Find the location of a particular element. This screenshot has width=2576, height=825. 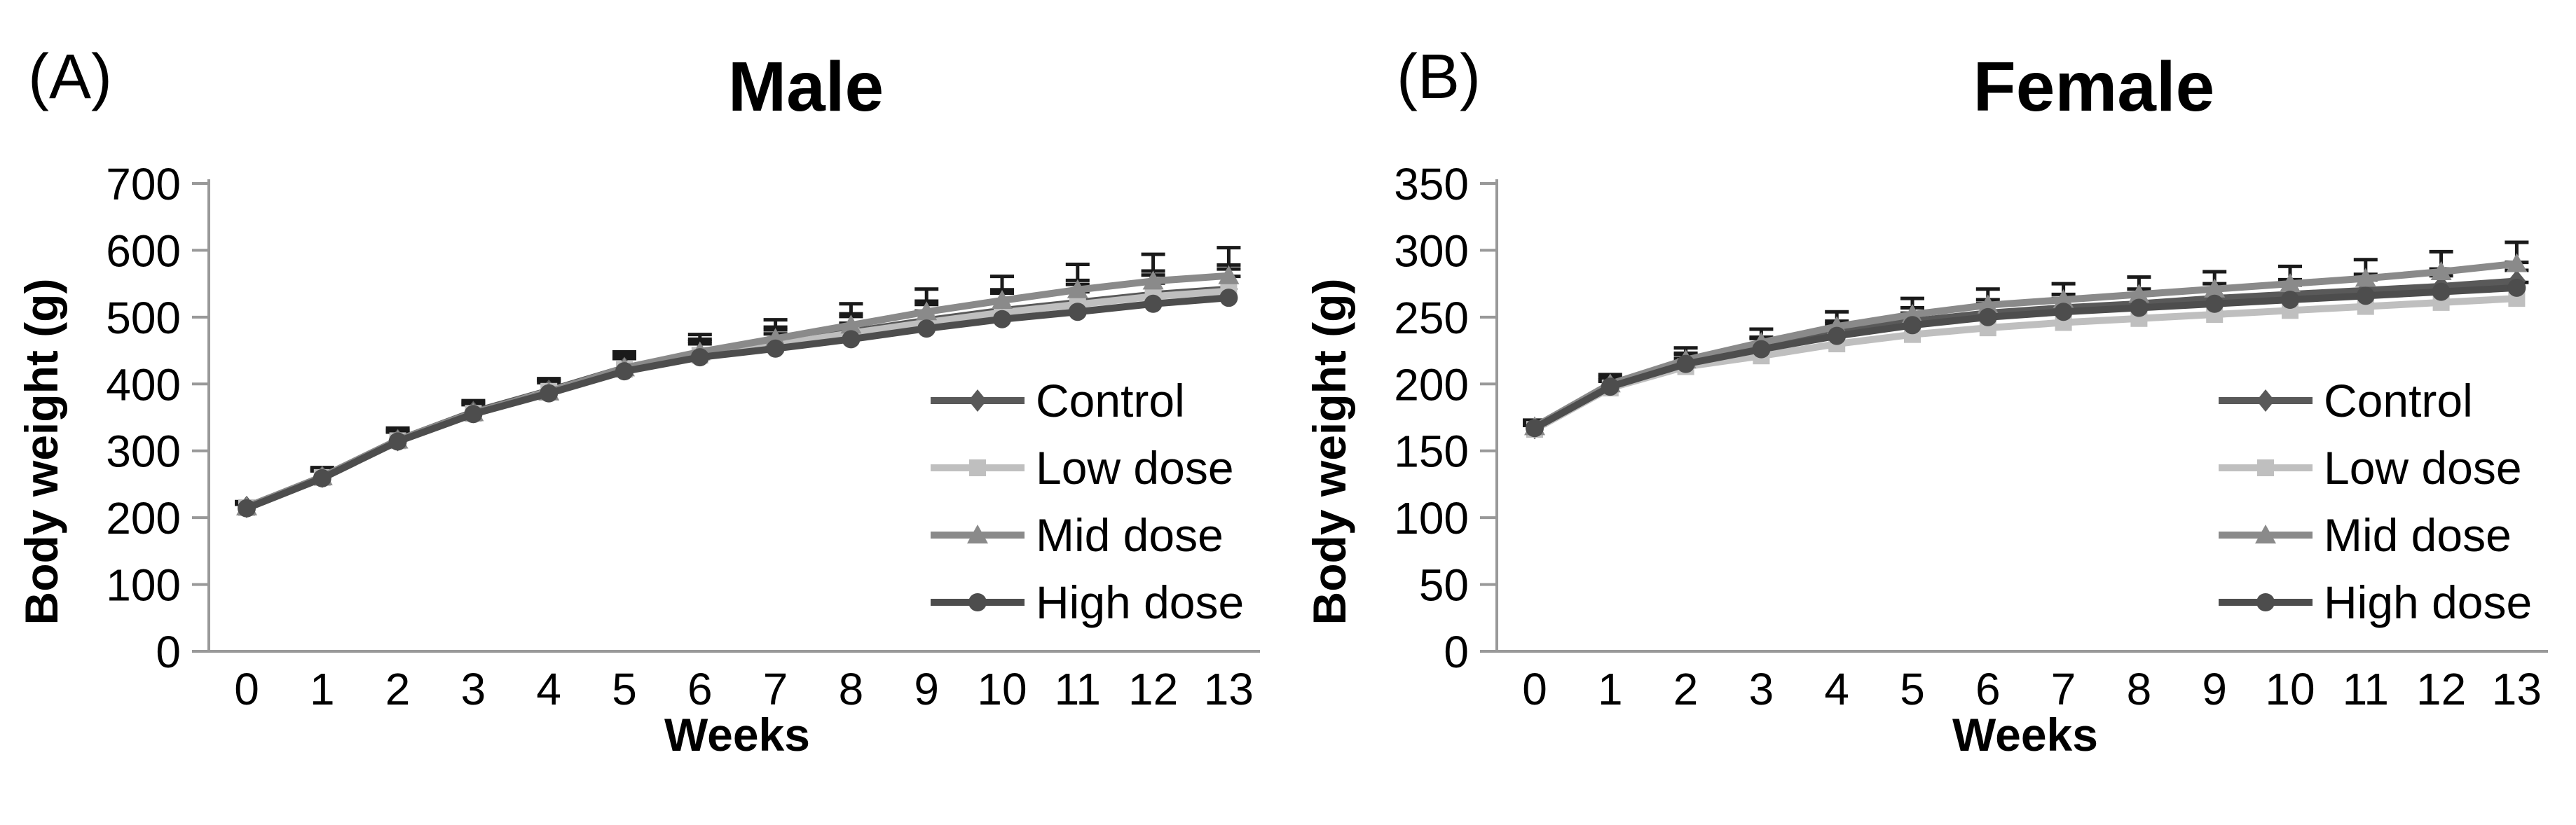

legend-male: Control Low dose Mid dose High dose is located at coordinates (1087, 502).